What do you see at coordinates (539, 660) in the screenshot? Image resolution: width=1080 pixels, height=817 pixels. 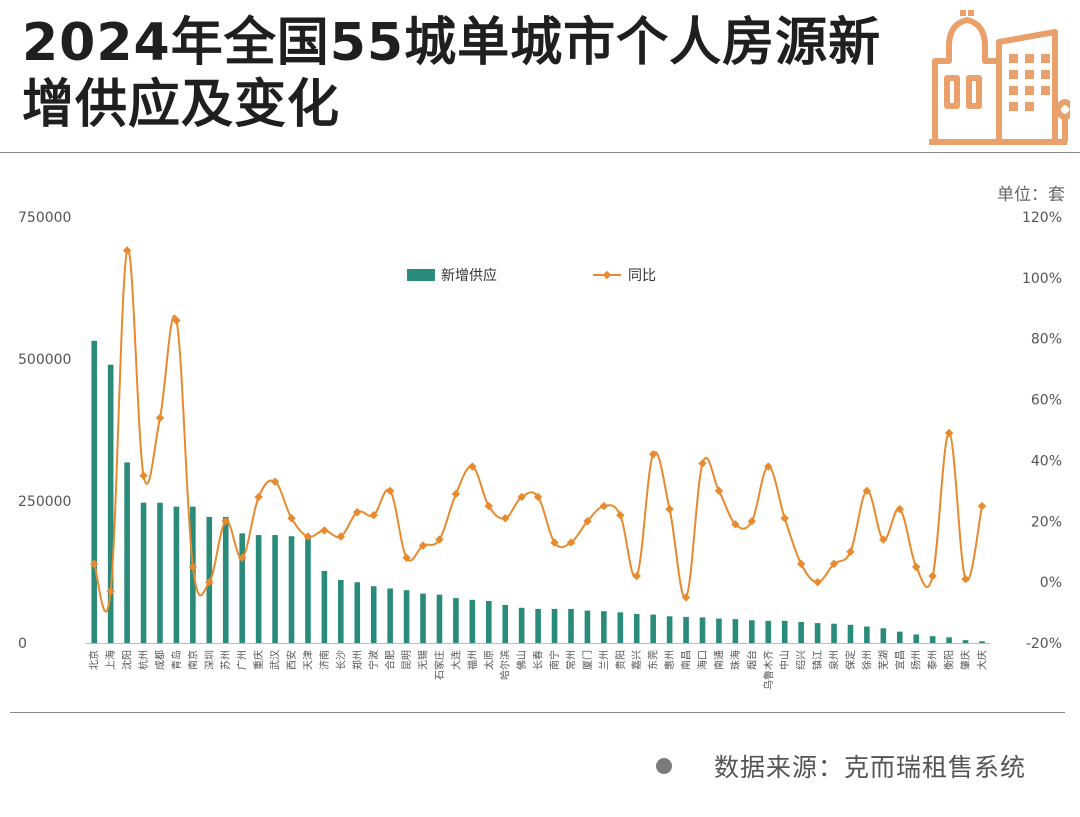 I see `x-tick-label: 长春` at bounding box center [539, 660].